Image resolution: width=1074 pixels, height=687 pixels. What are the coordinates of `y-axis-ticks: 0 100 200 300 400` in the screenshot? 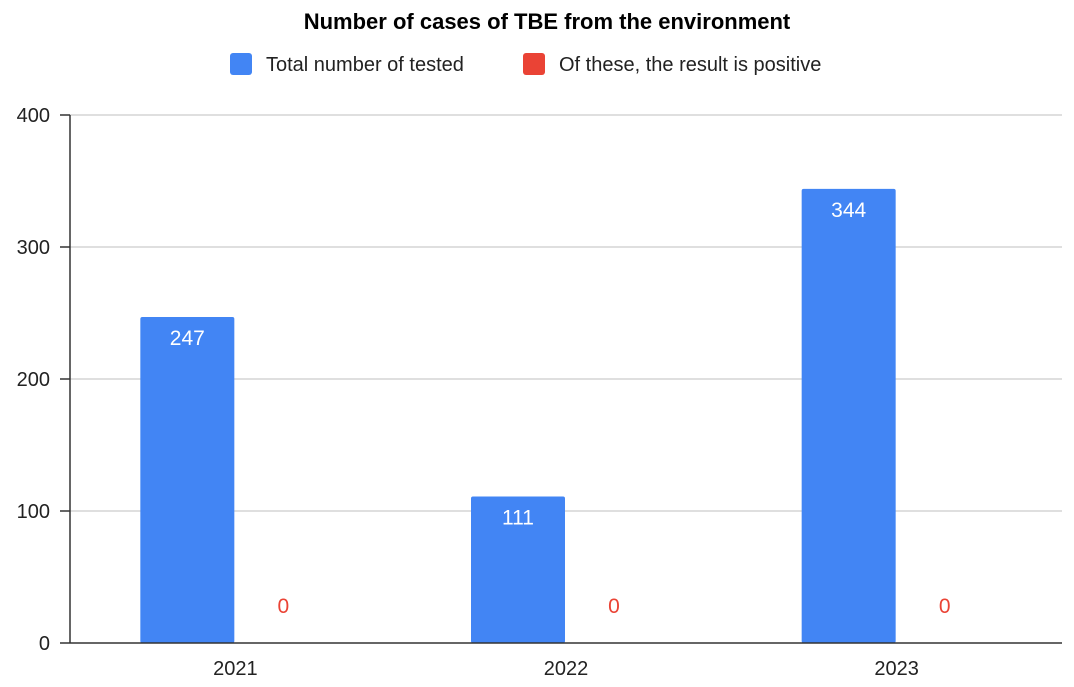 It's located at (43, 380).